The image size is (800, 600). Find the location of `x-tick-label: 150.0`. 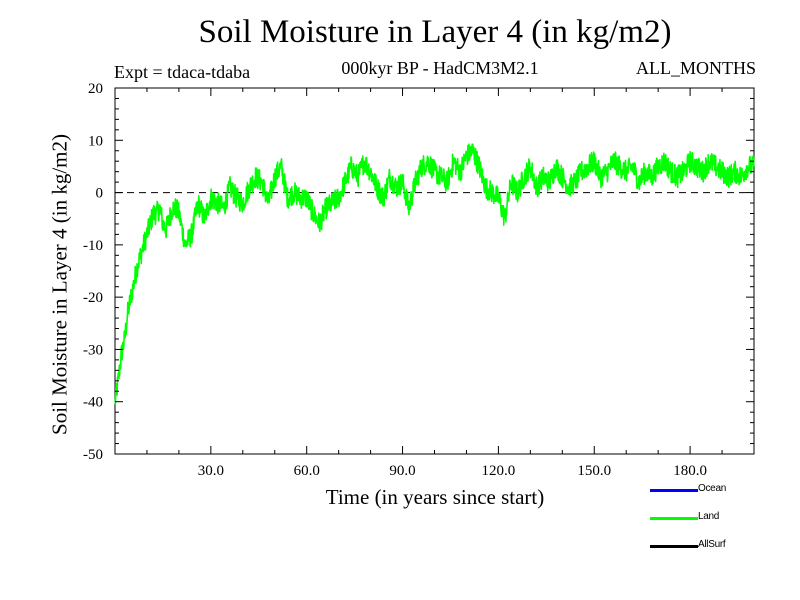

x-tick-label: 150.0 is located at coordinates (594, 471).